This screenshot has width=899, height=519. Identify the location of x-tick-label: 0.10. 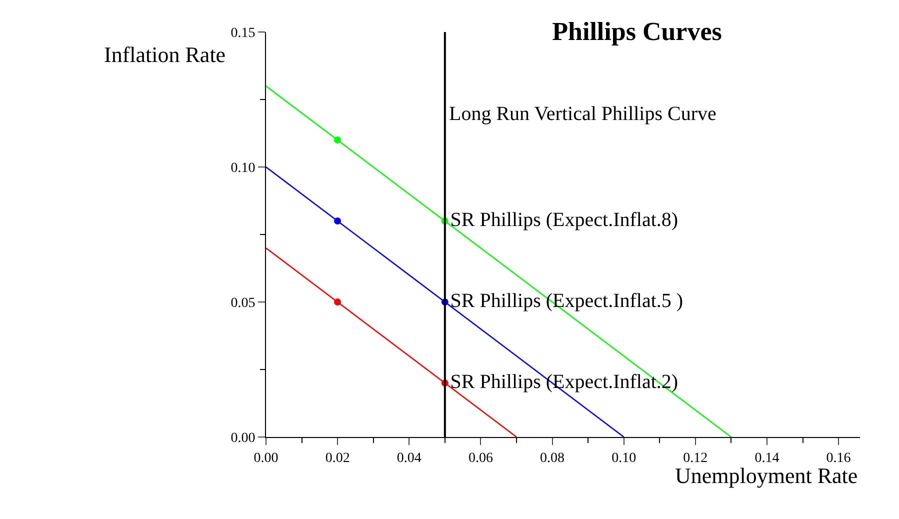
(624, 458).